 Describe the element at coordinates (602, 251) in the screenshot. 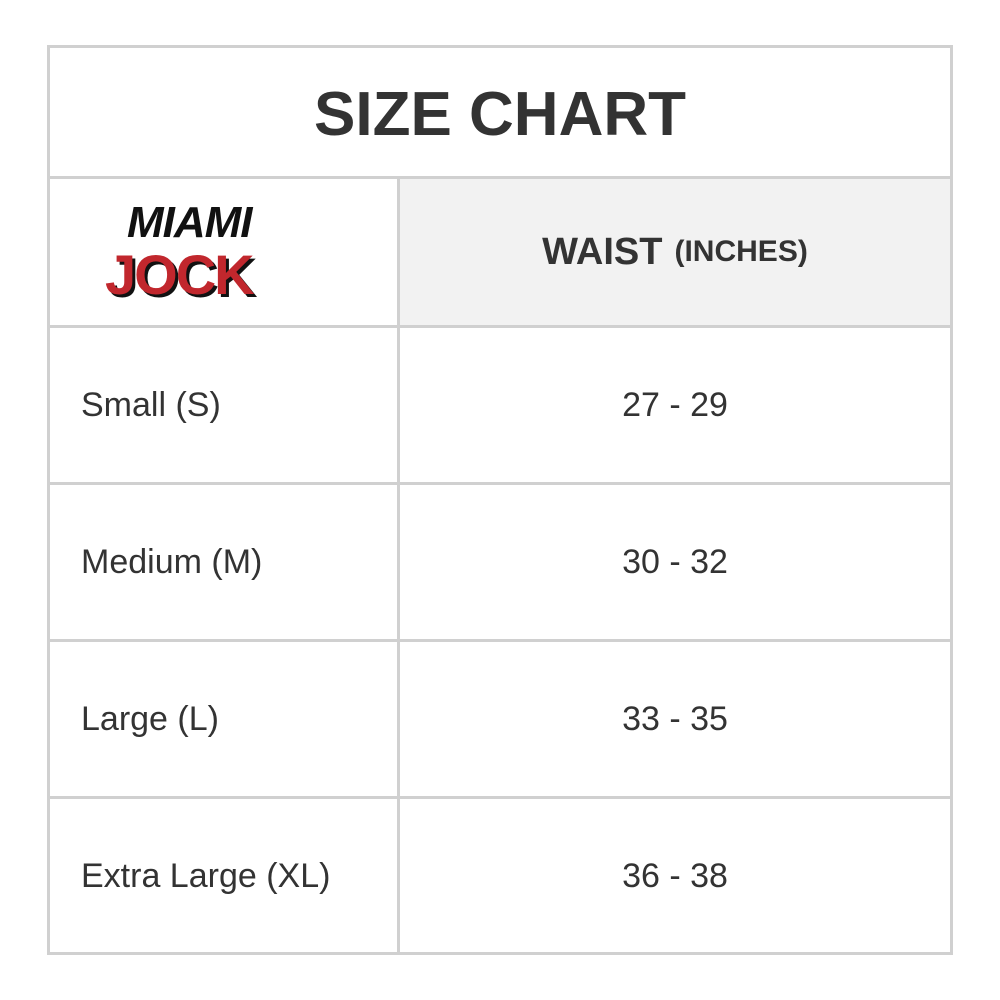

I see `waist-label: WAIST` at that location.